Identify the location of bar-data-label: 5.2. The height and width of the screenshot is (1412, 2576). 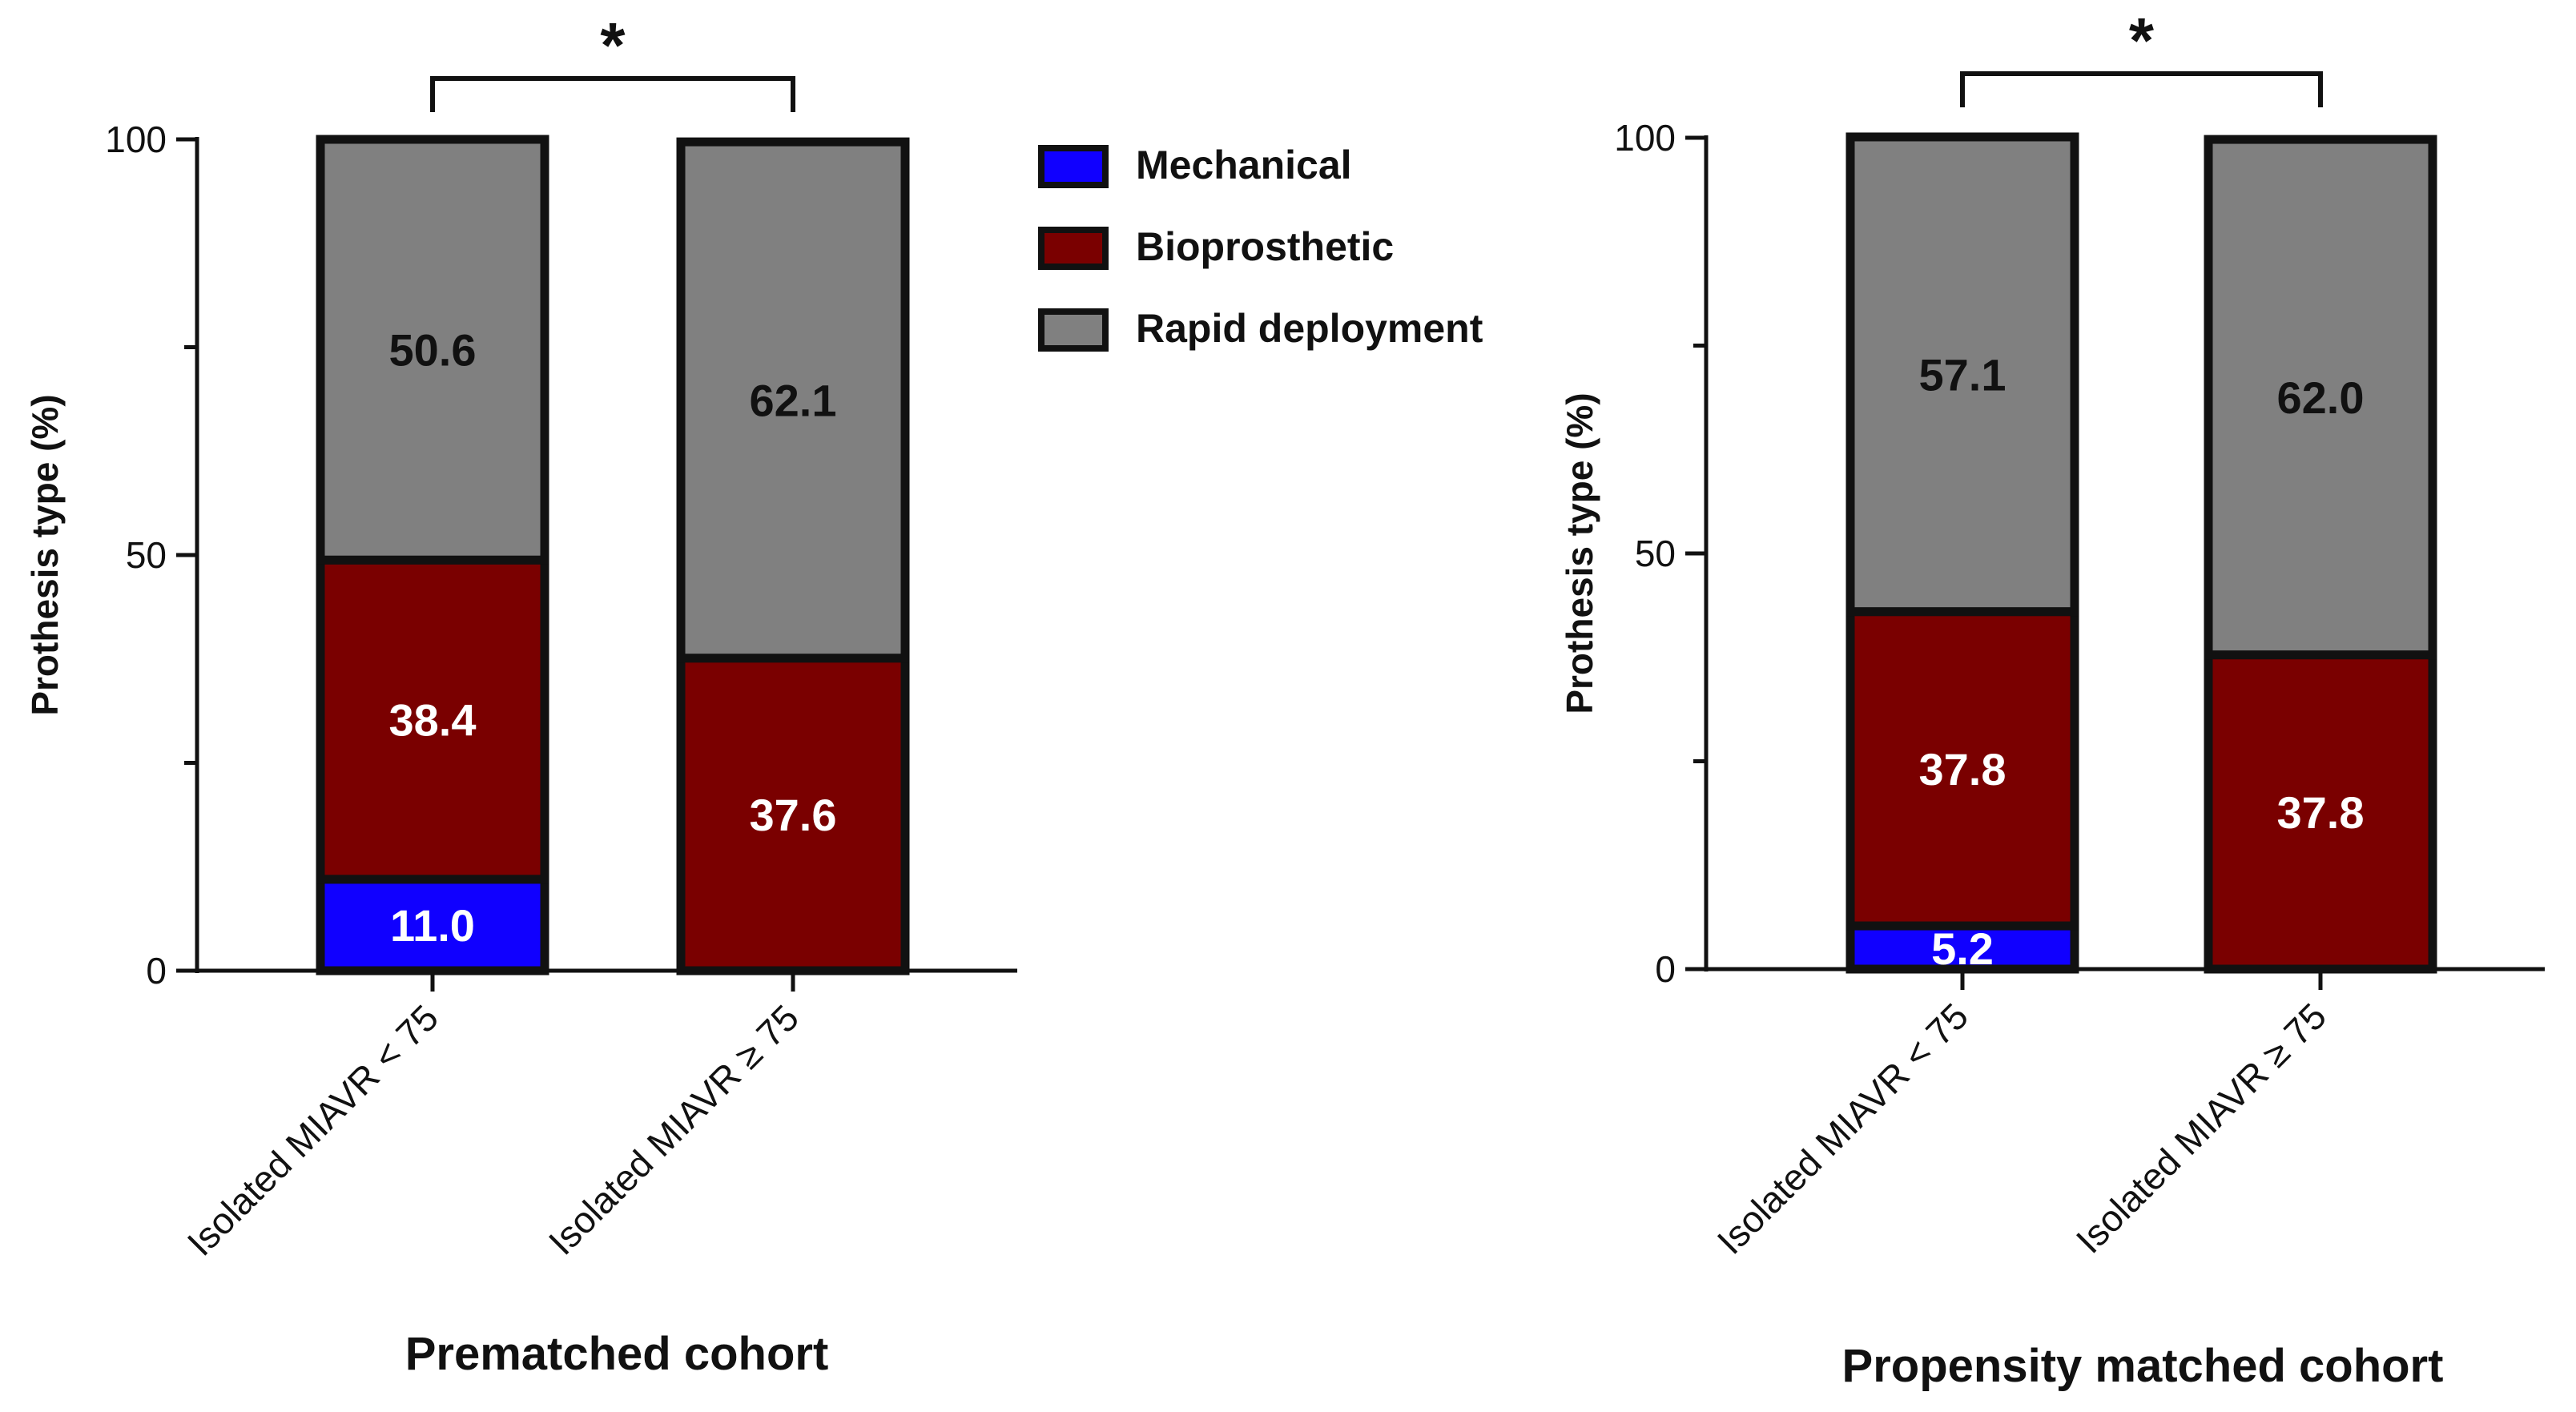
(1962, 948).